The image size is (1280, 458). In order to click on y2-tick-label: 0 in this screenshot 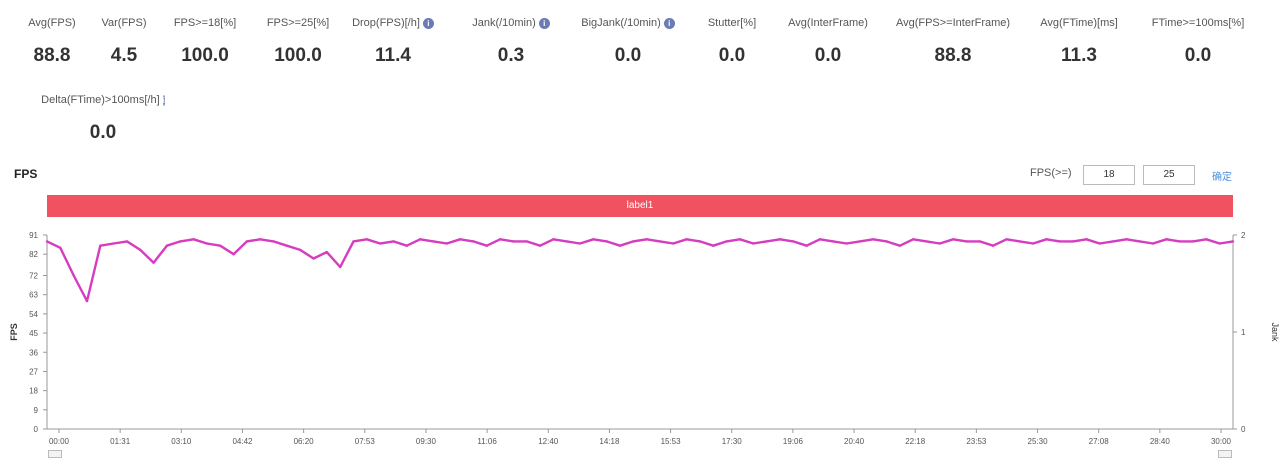, I will do `click(1243, 429)`.